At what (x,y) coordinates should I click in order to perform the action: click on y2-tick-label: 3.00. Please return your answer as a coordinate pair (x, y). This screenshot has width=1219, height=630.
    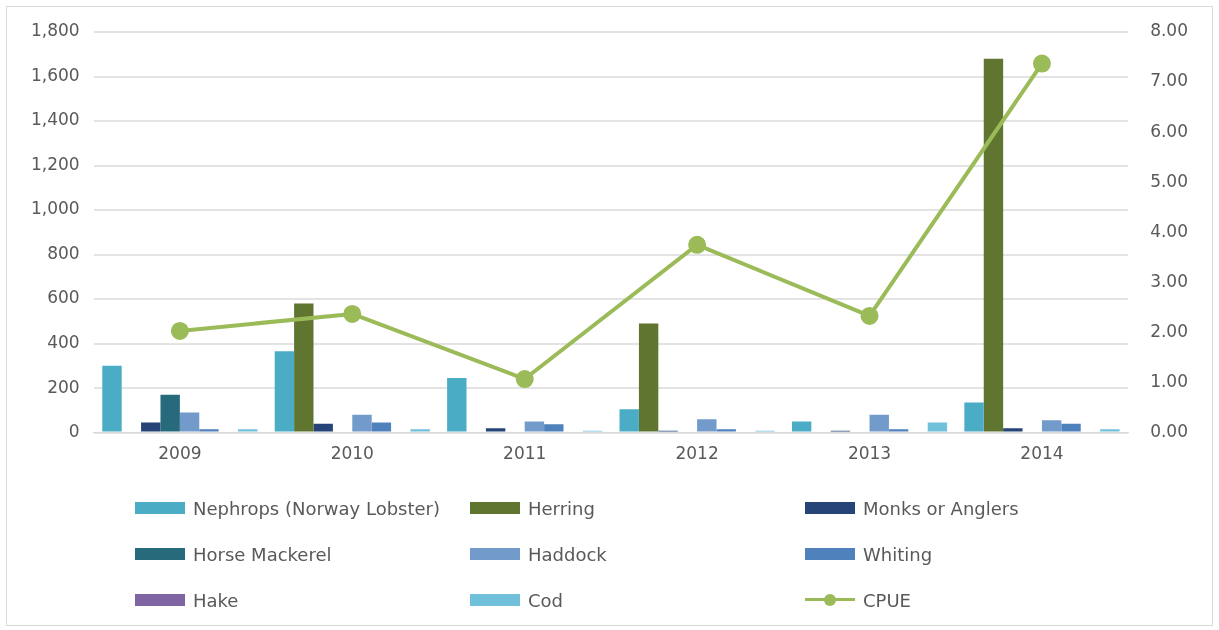
    Looking at the image, I should click on (1169, 280).